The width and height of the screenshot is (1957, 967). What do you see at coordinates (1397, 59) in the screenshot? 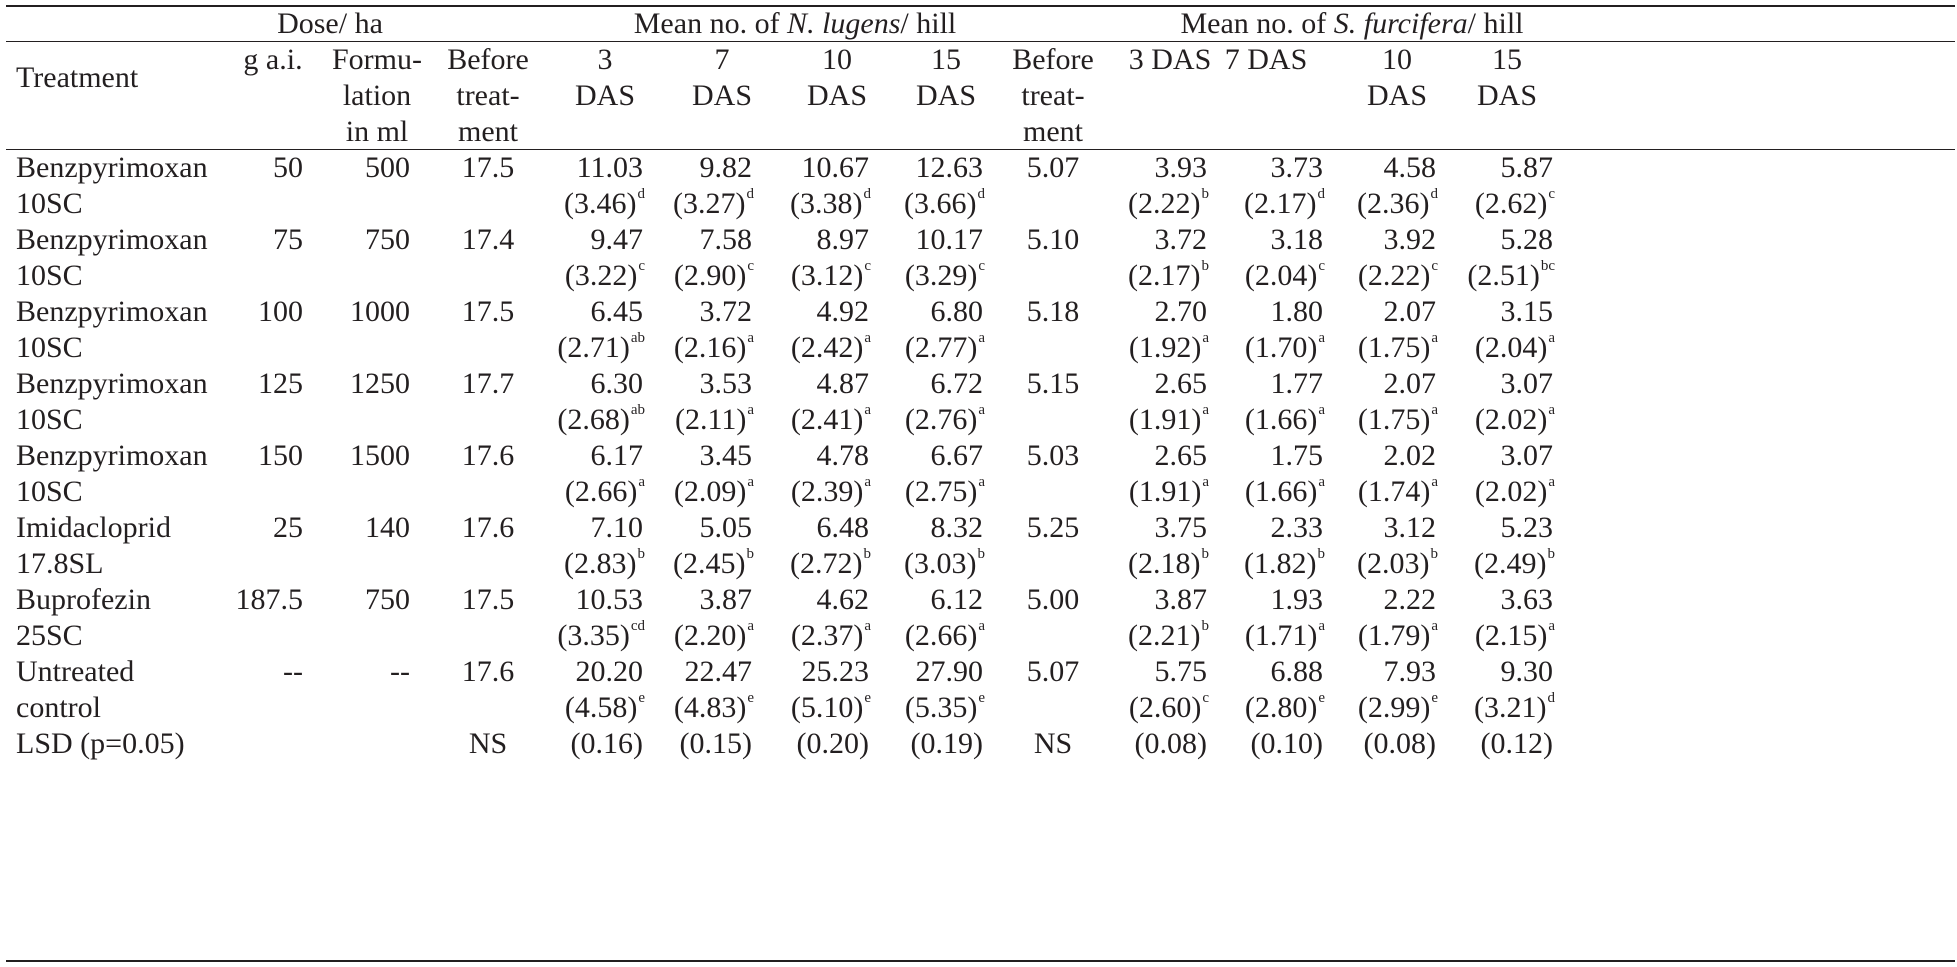
I see `header-sf-day: 10` at bounding box center [1397, 59].